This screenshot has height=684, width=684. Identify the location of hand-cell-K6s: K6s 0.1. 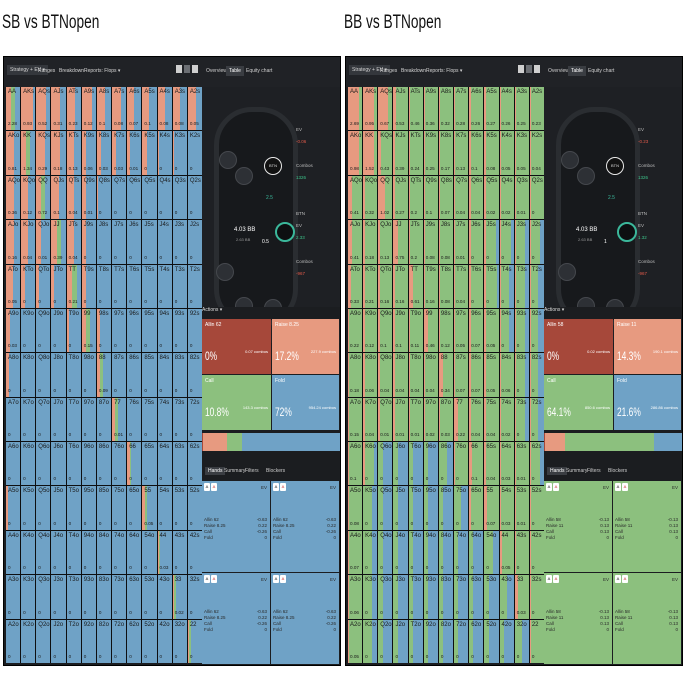
(476, 153).